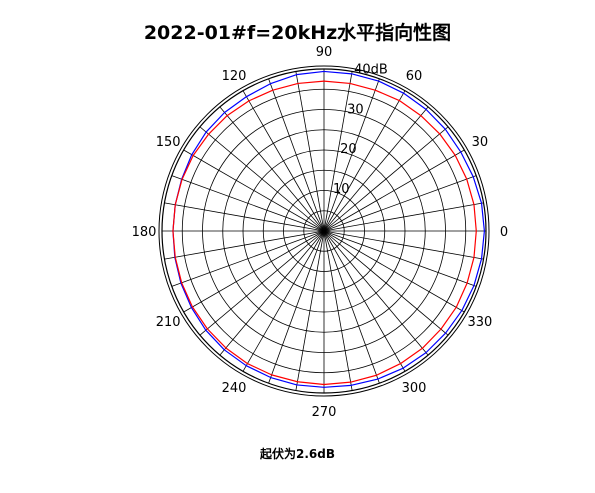 Image resolution: width=595 pixels, height=493 pixels. Describe the element at coordinates (355, 109) in the screenshot. I see `radial-tick-label: 30` at that location.